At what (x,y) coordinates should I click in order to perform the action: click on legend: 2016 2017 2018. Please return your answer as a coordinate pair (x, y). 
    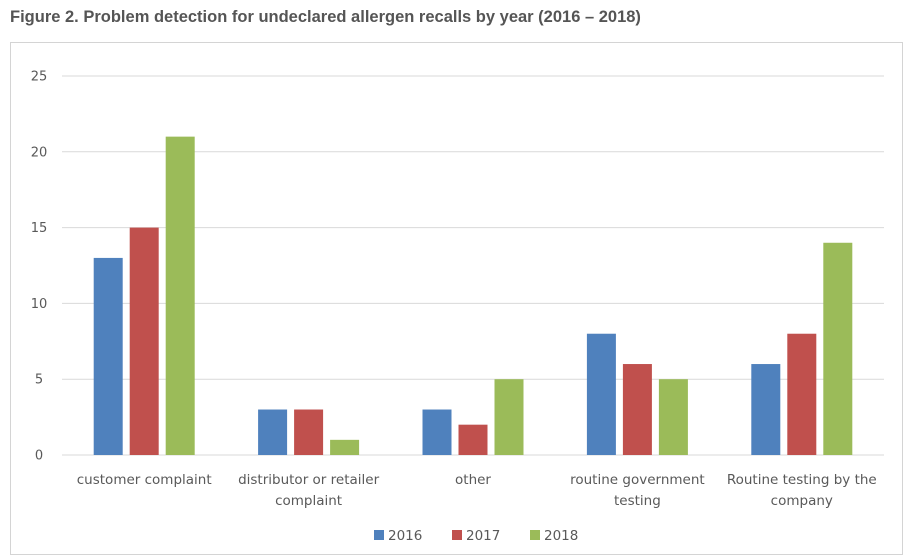
    Looking at the image, I should click on (476, 536).